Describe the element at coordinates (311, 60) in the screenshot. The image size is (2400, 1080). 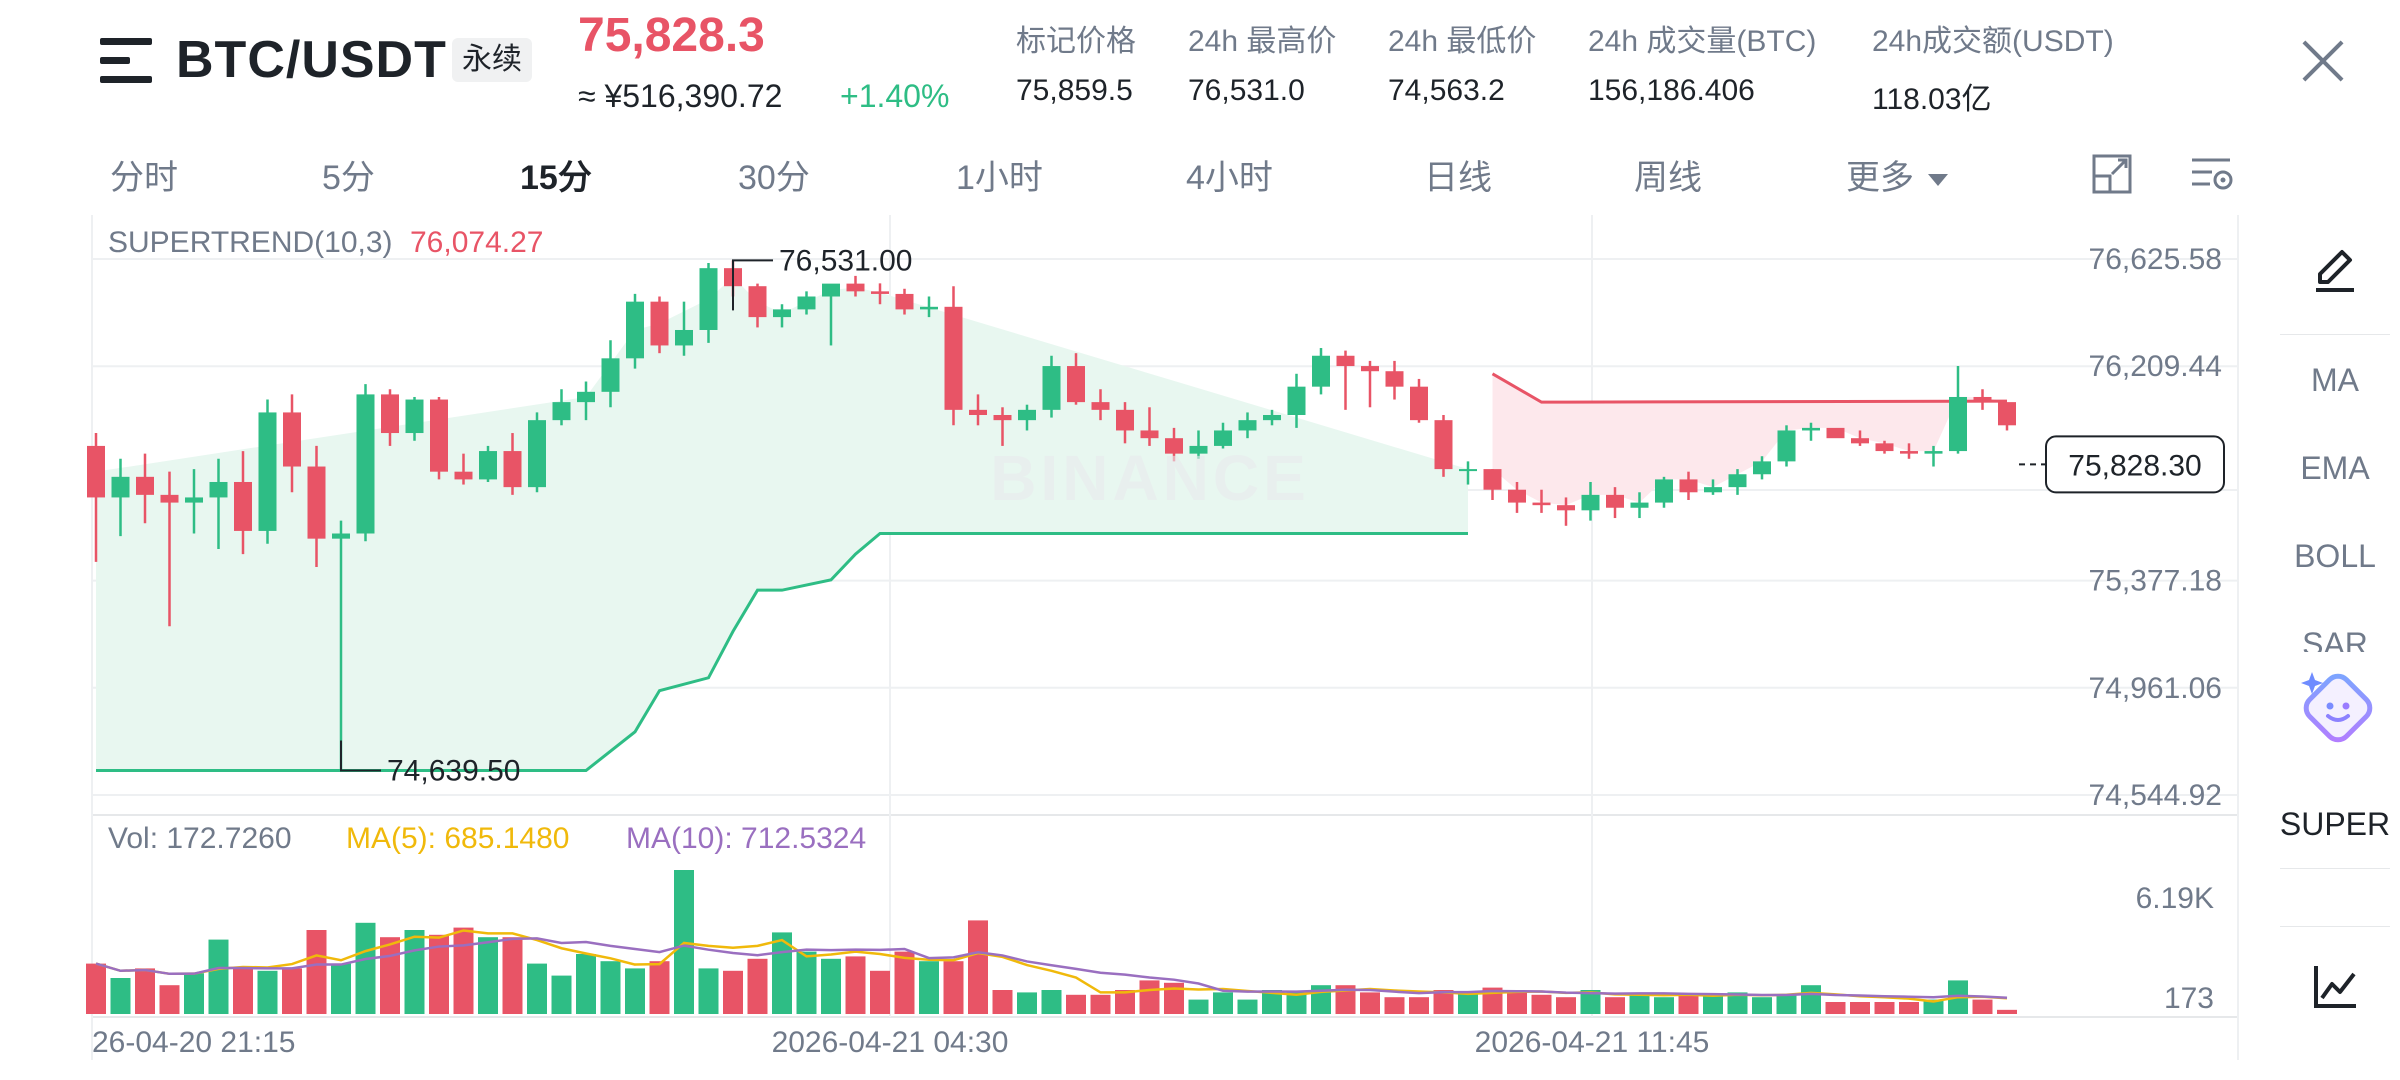
I see `pair-title: BTC/USDT` at that location.